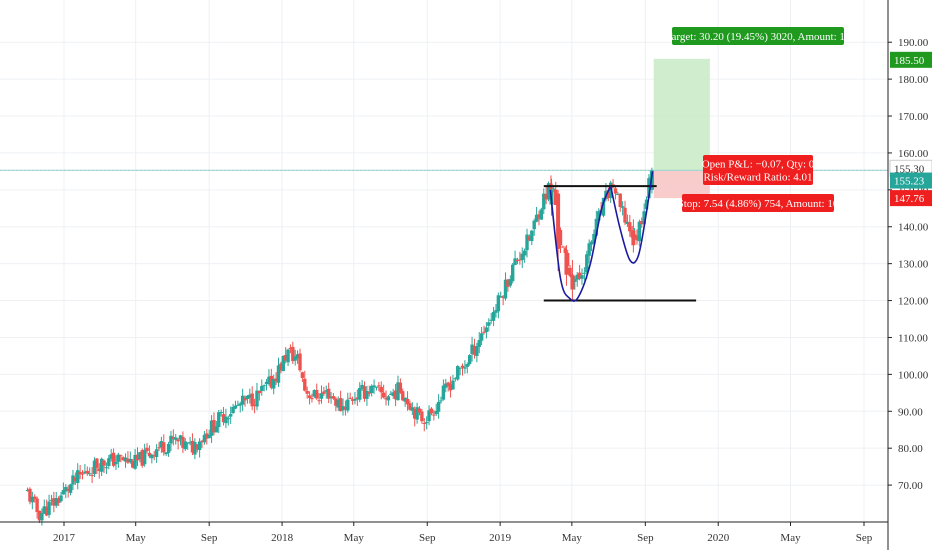  I want to click on price-badge-target: 185.50, so click(911, 59).